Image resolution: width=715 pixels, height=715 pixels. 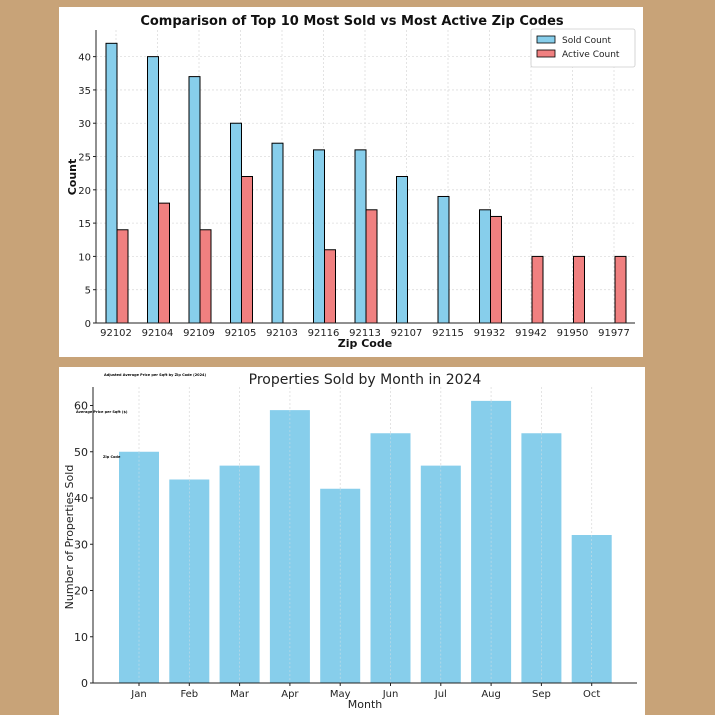 I want to click on x-tick-label: Feb, so click(x=189, y=694).